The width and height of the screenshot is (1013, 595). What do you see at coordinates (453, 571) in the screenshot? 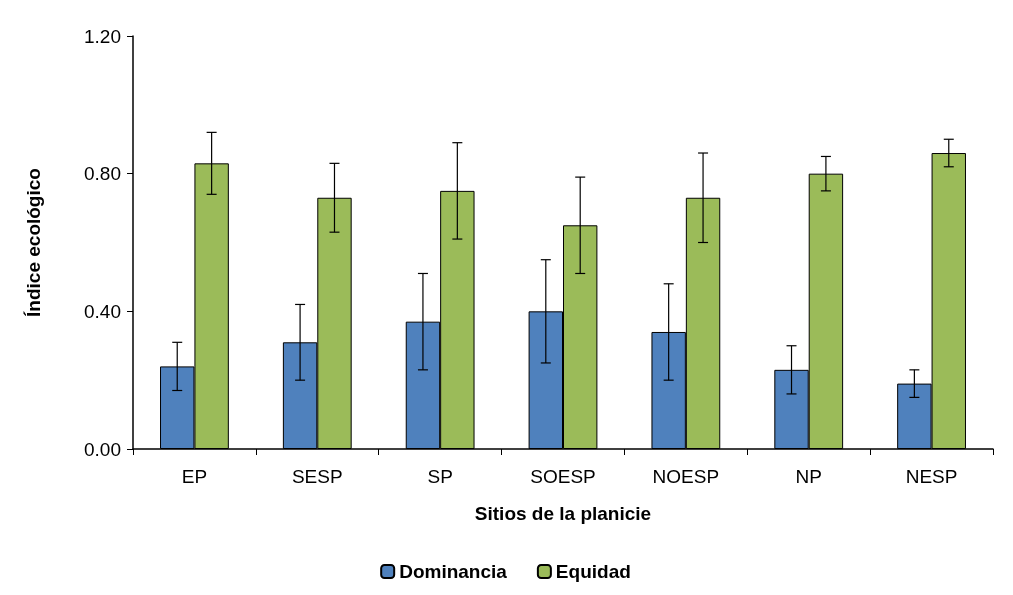
I see `legend-label: Dominancia` at bounding box center [453, 571].